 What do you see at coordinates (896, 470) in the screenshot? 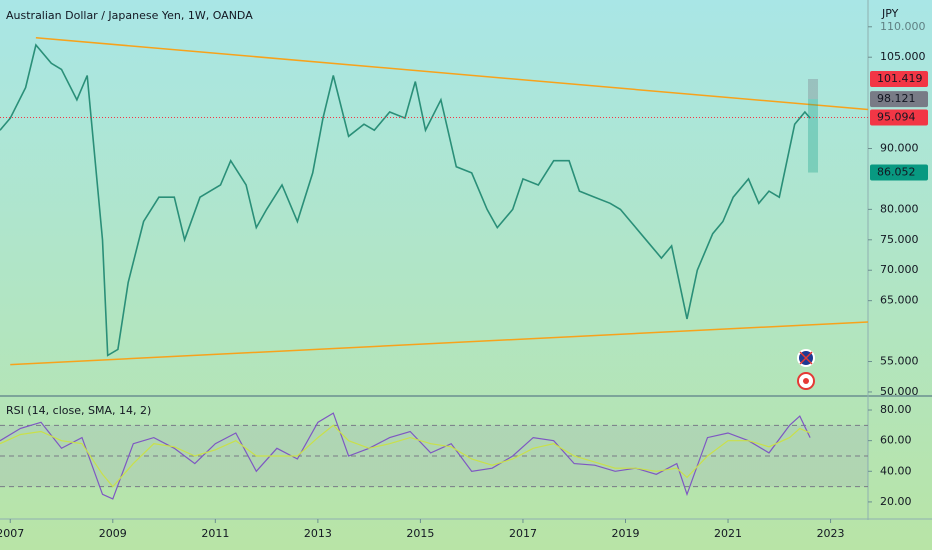
I see `y-tick-label: 40.00` at bounding box center [896, 470].